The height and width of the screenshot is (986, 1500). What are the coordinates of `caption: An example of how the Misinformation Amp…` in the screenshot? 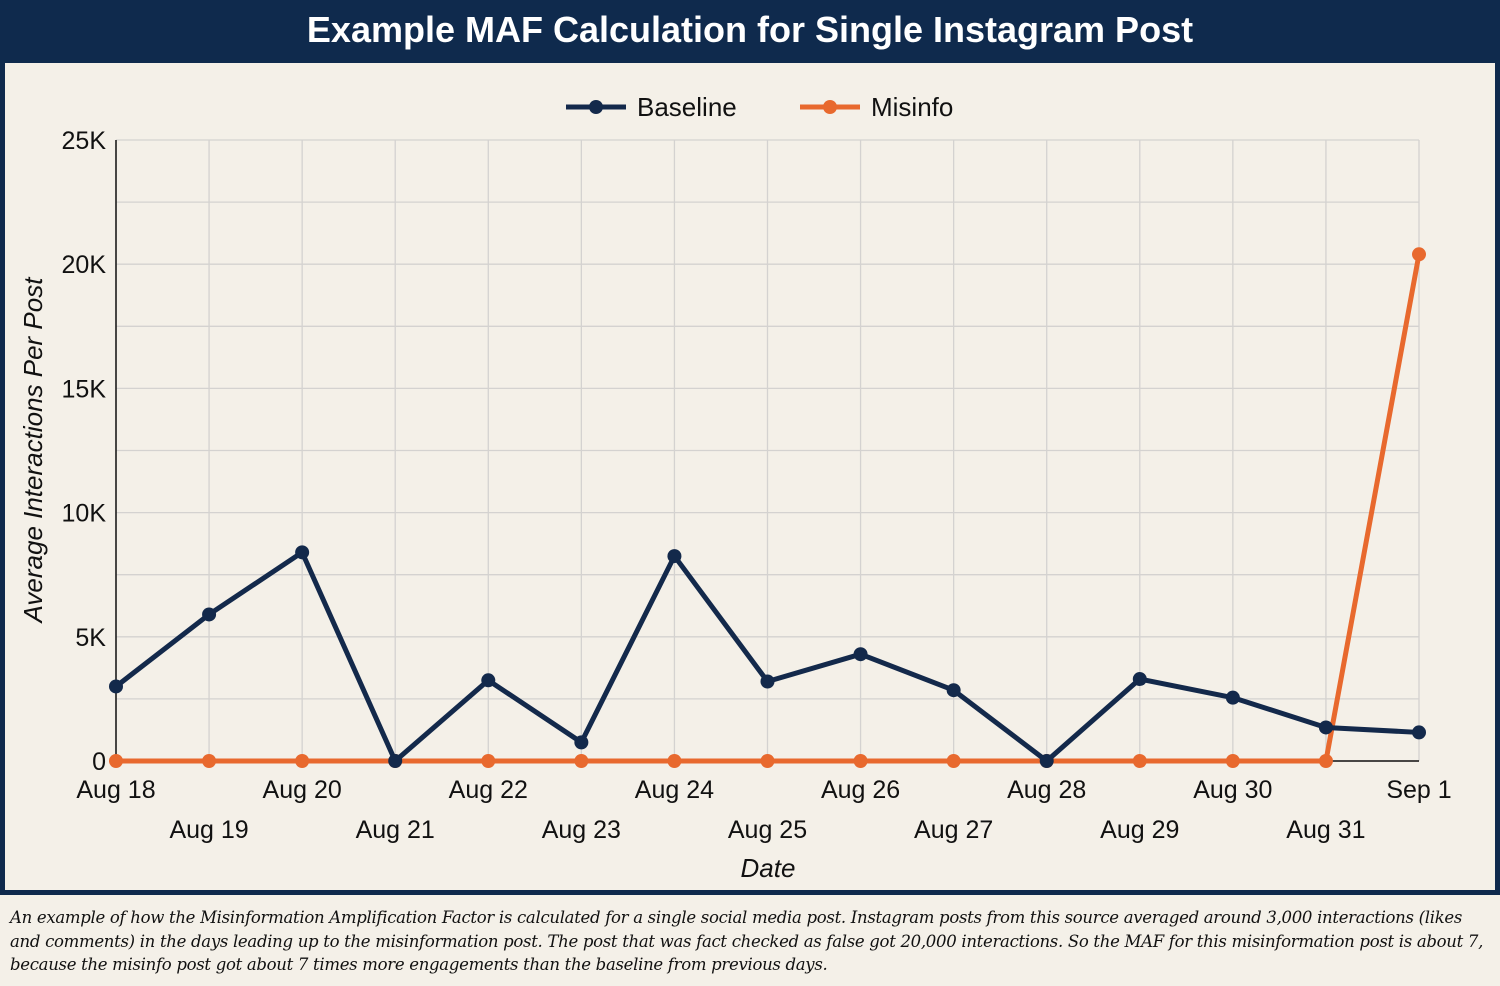 It's located at (747, 941).